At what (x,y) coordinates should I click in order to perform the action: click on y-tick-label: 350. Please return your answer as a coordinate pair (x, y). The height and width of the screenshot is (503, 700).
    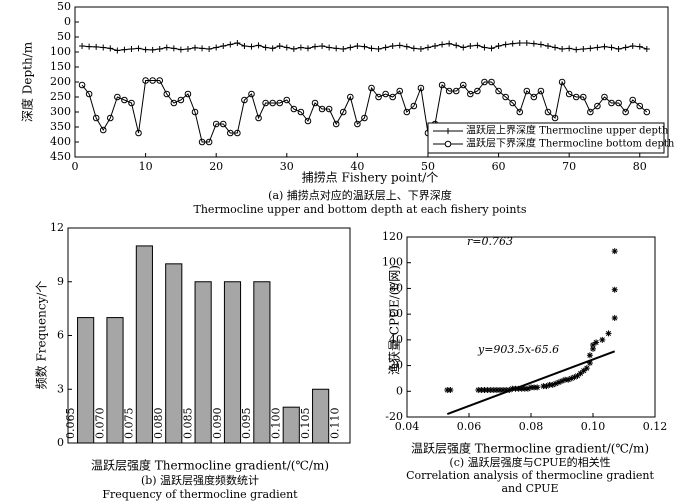
    Looking at the image, I should click on (60, 126).